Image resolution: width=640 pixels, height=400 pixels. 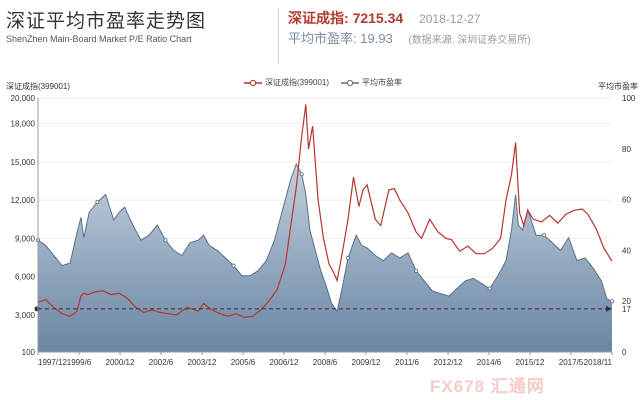 What do you see at coordinates (23, 98) in the screenshot?
I see `y-left-tick-label: 20,000` at bounding box center [23, 98].